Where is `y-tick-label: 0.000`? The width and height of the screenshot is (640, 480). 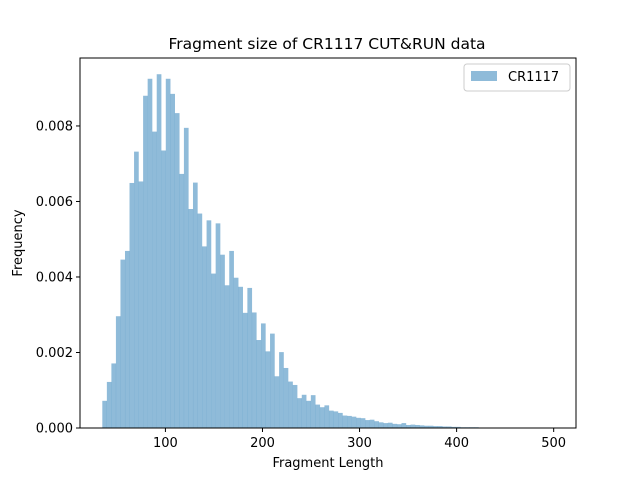 y-tick-label: 0.000 is located at coordinates (54, 429).